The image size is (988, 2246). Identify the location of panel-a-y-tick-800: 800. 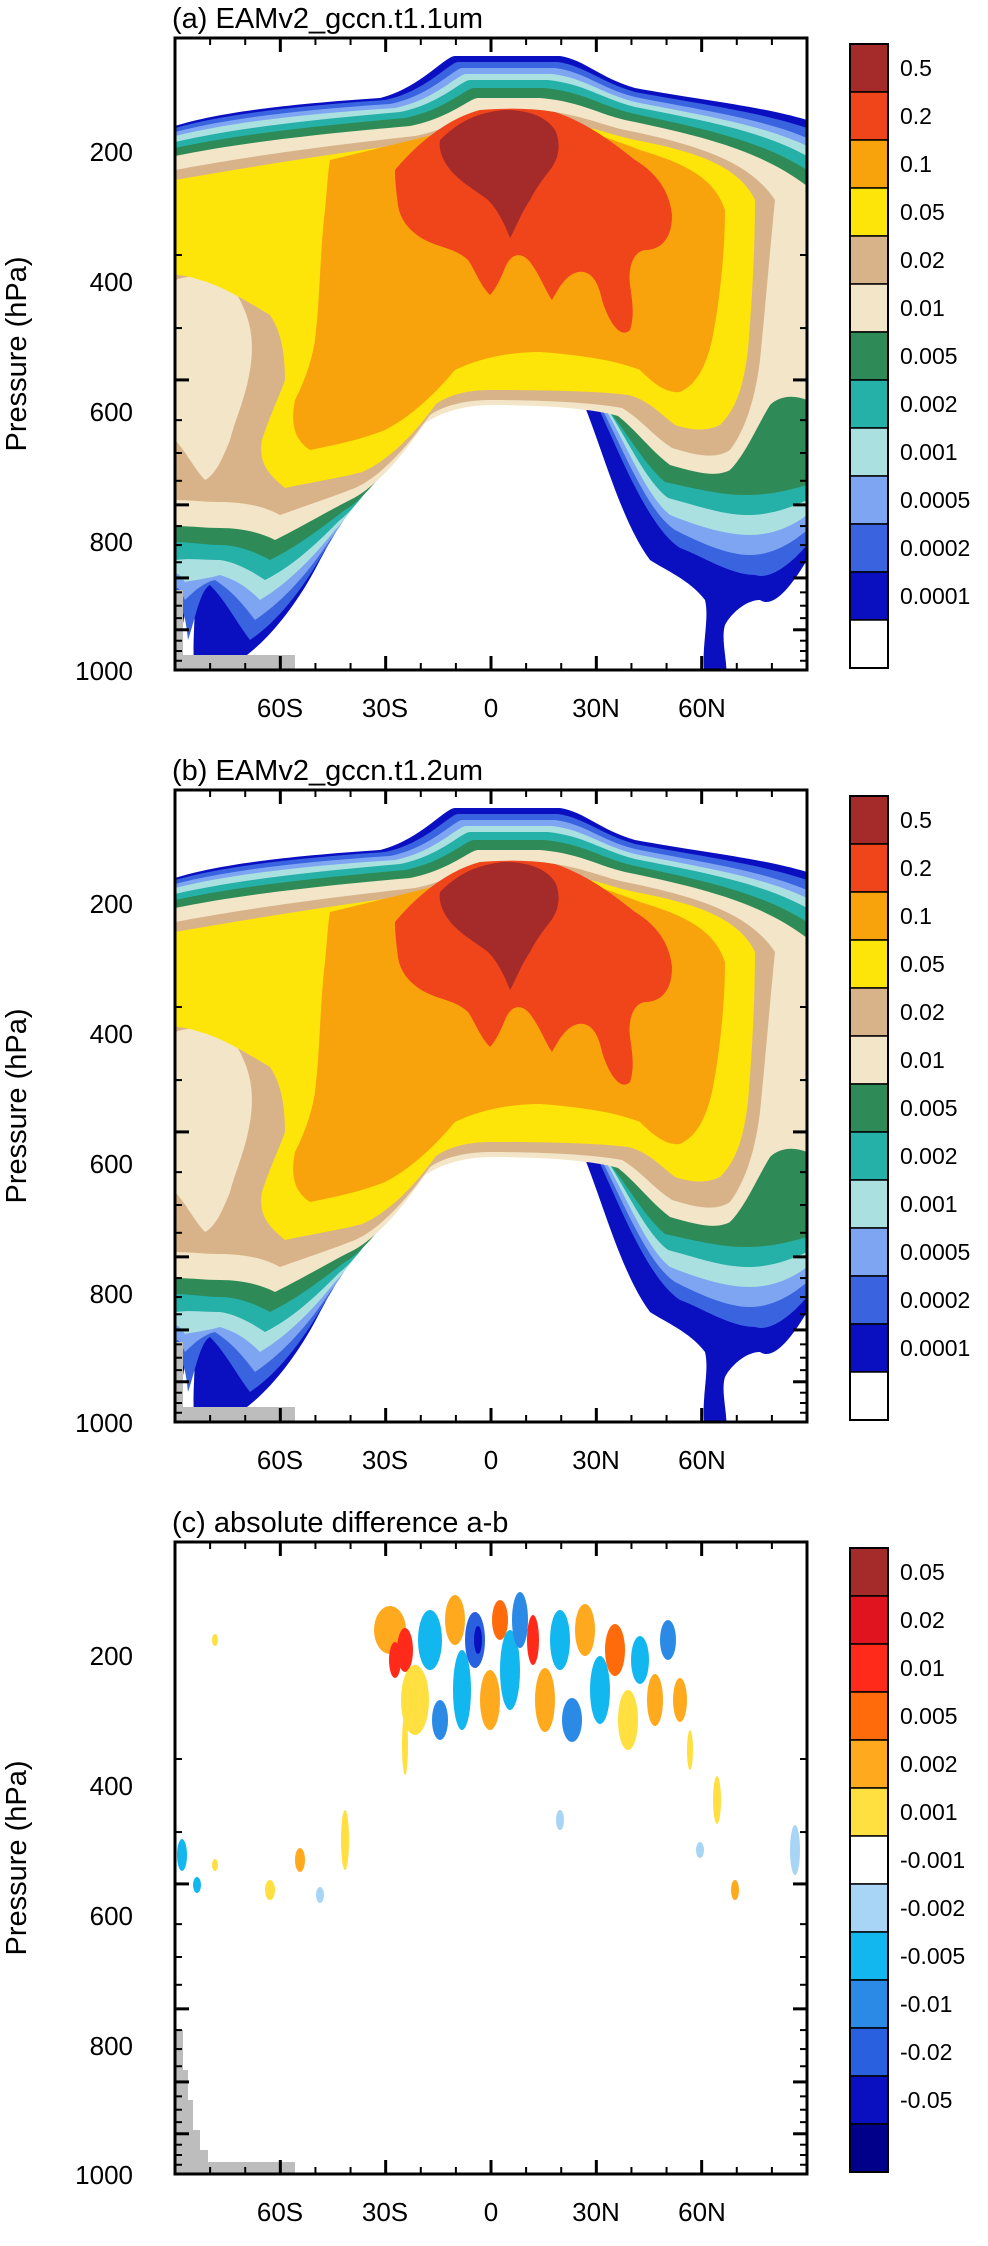
(111, 542).